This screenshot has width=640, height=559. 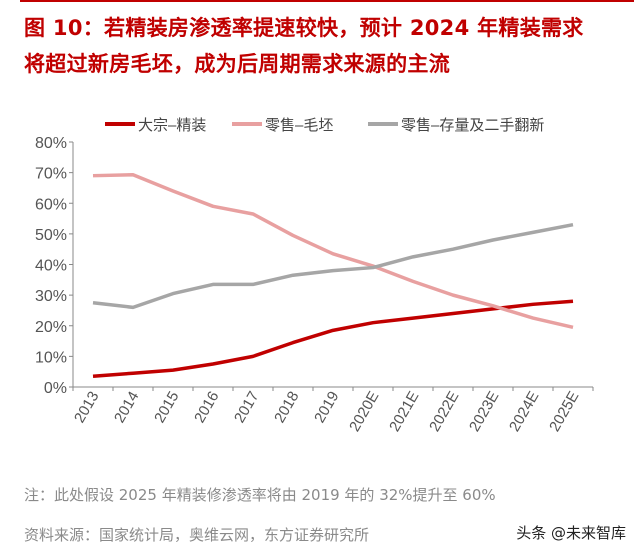 What do you see at coordinates (327, 1) in the screenshot?
I see `top-divider` at bounding box center [327, 1].